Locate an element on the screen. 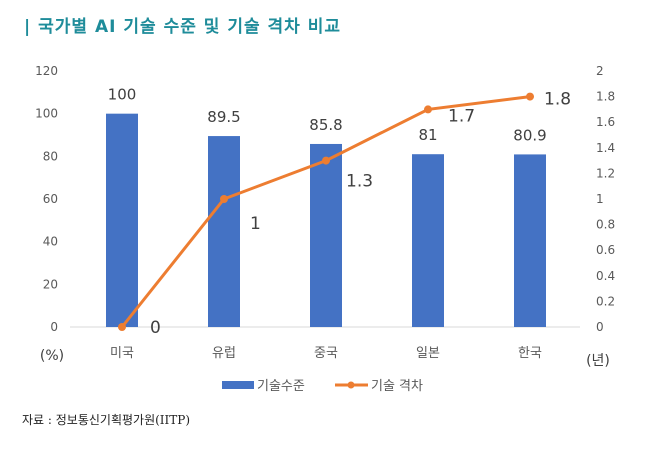 The image size is (652, 453). chart-title: | 국가별 AI 기술 수준 및 기술 격차 비교 is located at coordinates (182, 27).